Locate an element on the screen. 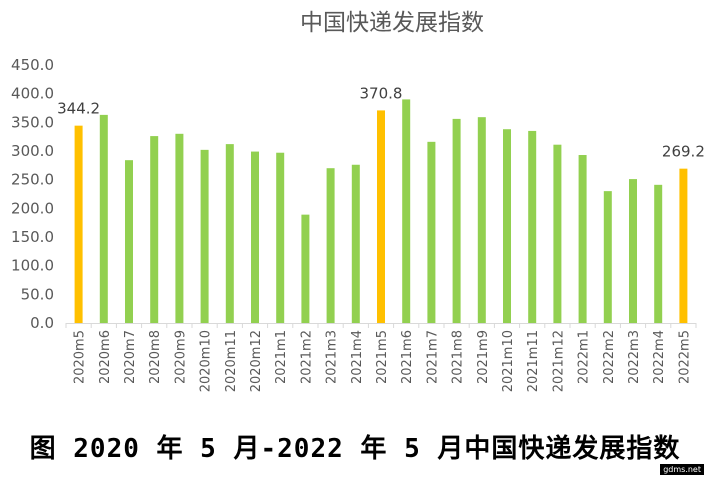 The width and height of the screenshot is (710, 481). x-tick-label: 2020m11 is located at coordinates (231, 361).